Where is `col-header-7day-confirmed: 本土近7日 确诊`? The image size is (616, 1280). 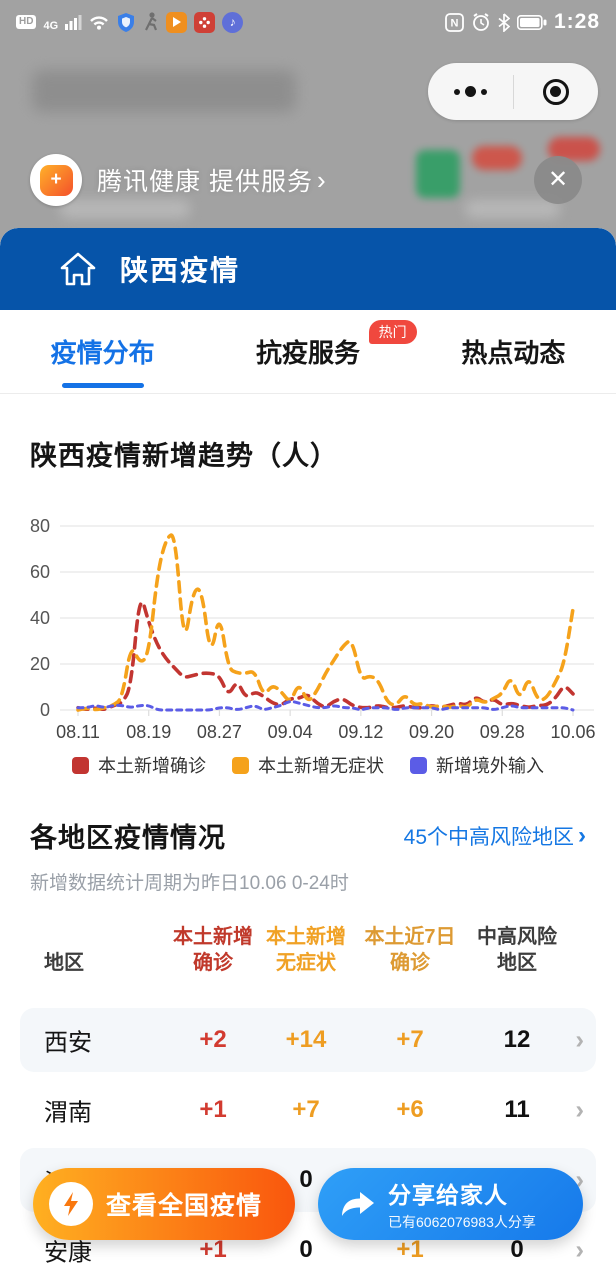
col-header-7day-confirmed: 本土近7日 确诊 is located at coordinates (410, 950).